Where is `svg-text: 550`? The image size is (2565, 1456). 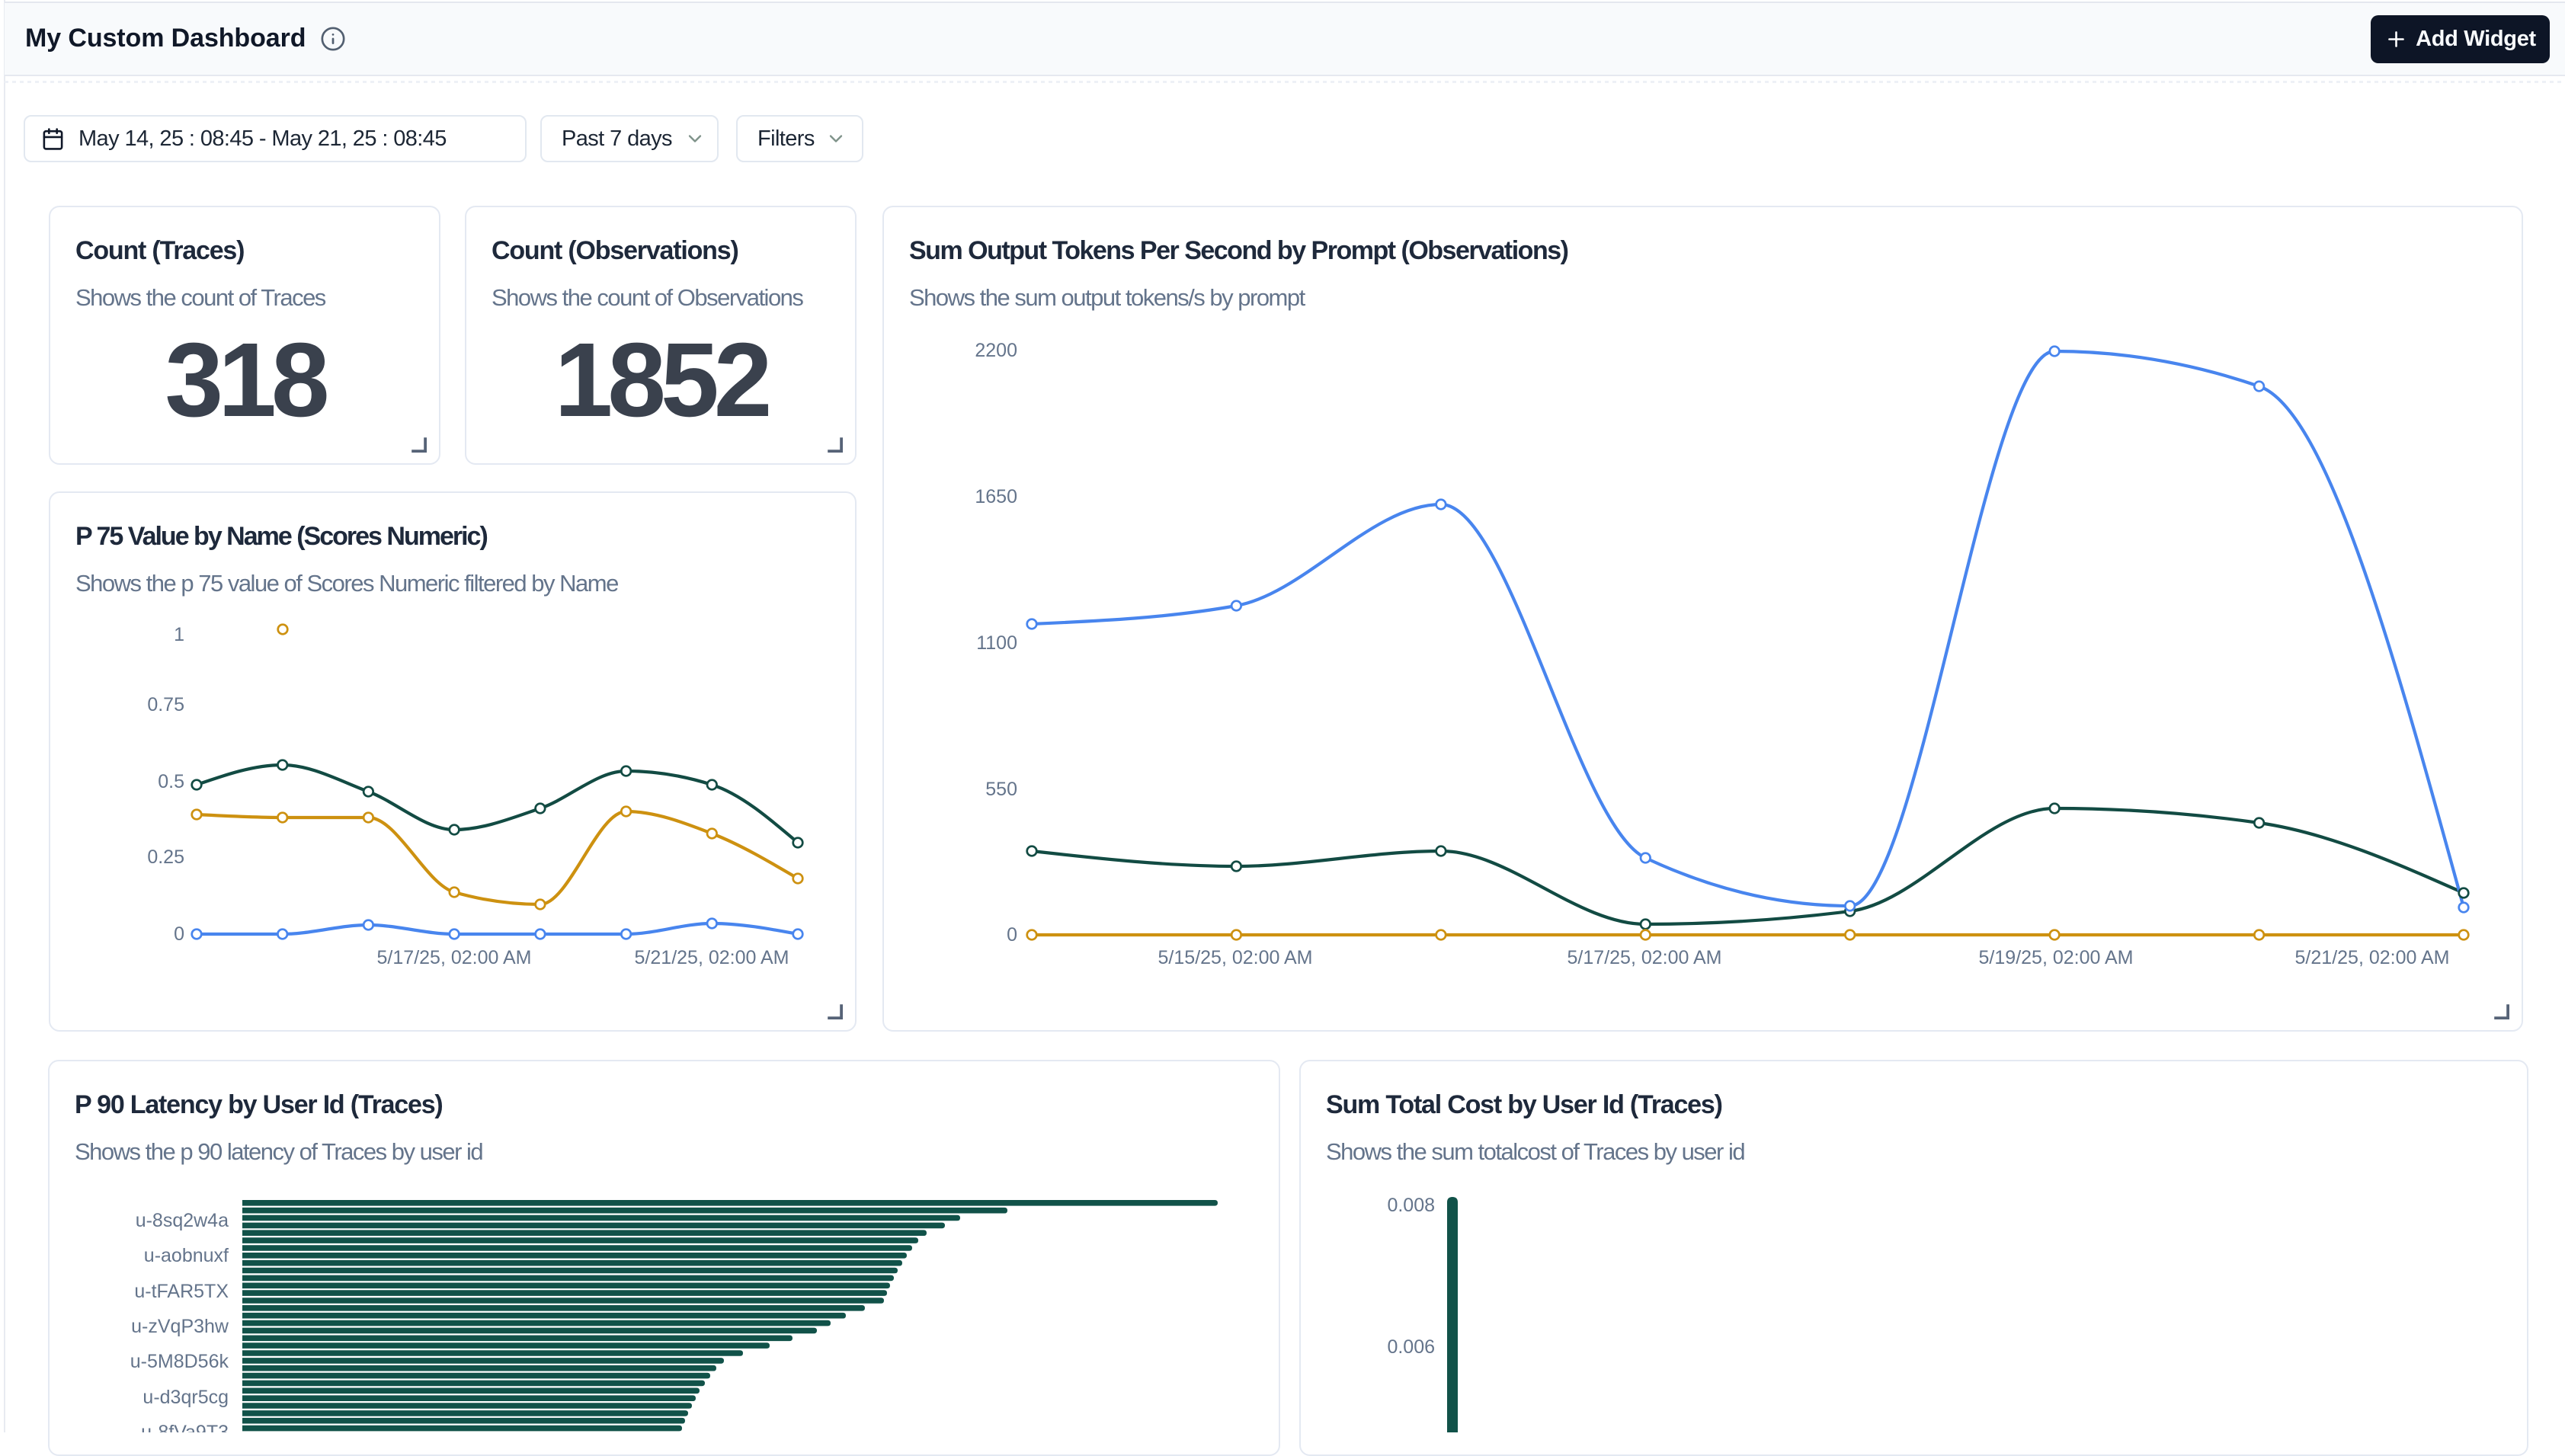 svg-text: 550 is located at coordinates (1001, 789).